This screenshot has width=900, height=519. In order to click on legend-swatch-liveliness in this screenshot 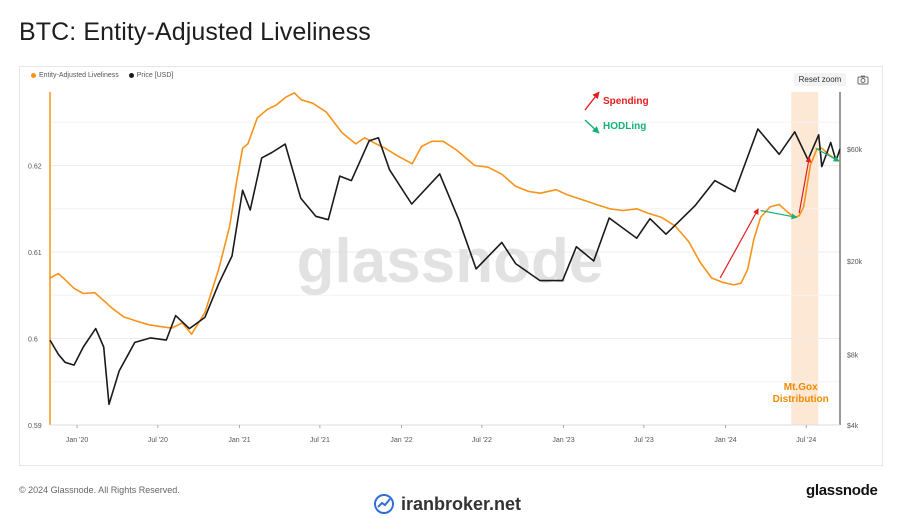, I will do `click(33, 75)`.